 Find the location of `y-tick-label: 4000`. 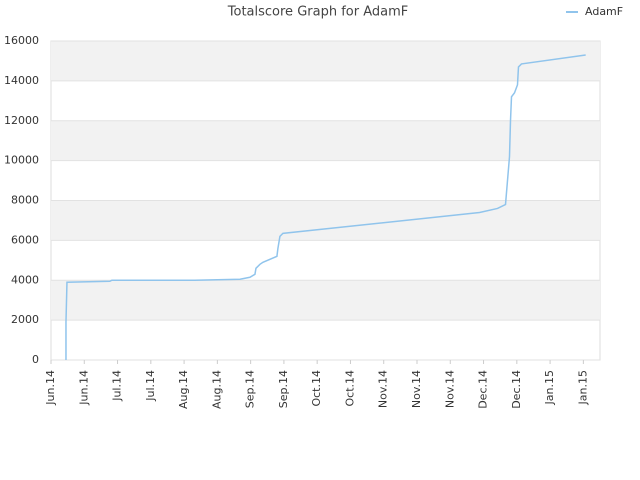

y-tick-label: 4000 is located at coordinates (25, 279).